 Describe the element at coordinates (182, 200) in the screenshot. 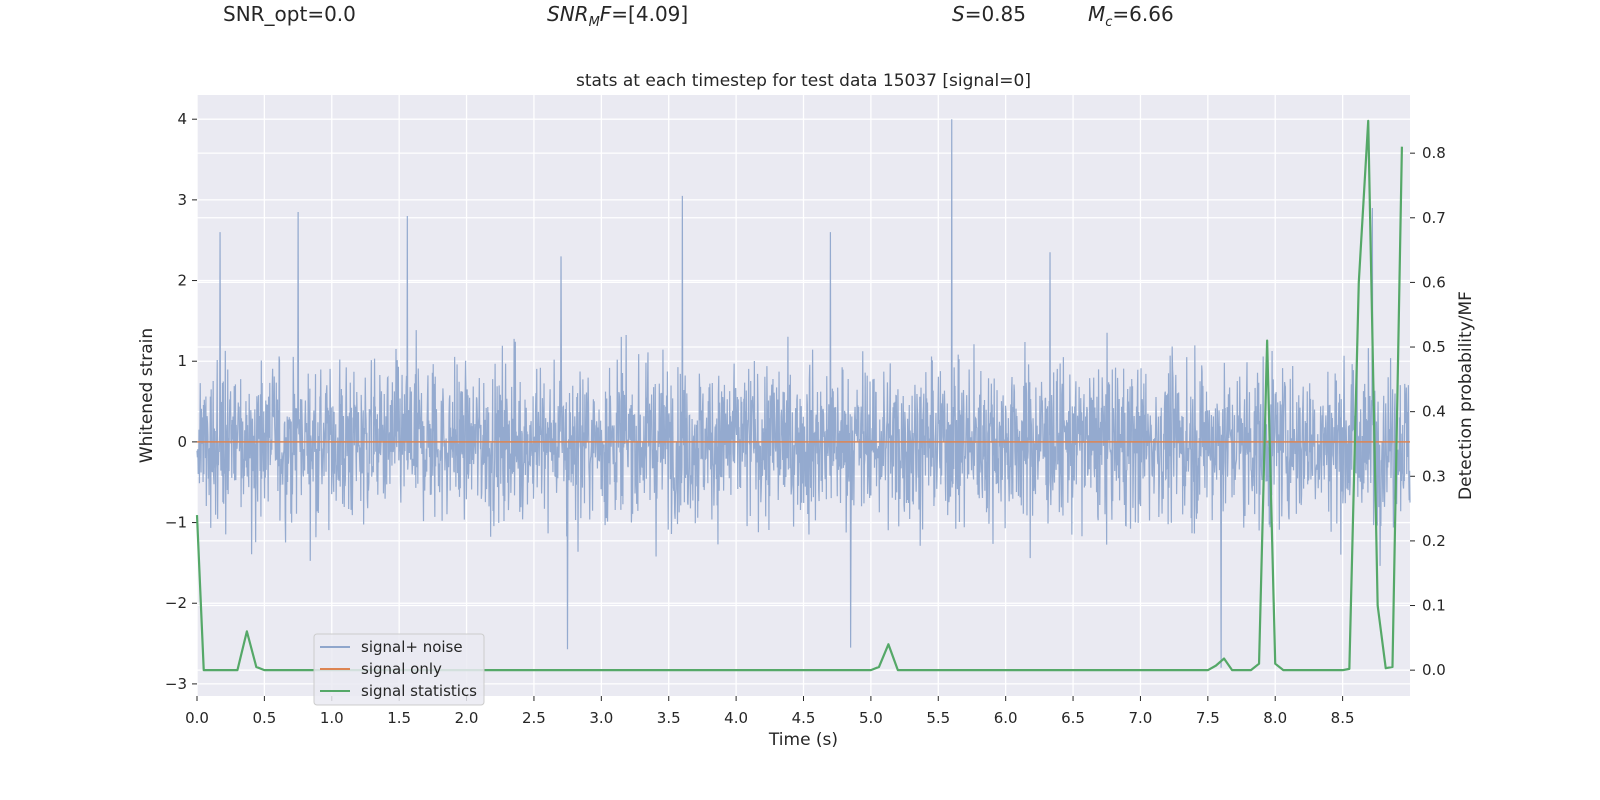

I see `y-tick-label: 3` at that location.